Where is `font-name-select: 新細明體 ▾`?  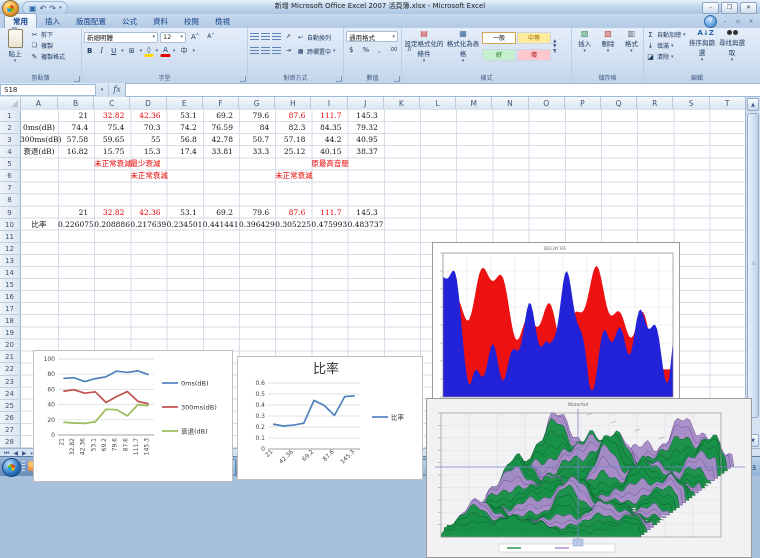
font-name-select: 新細明體 ▾ is located at coordinates (121, 37).